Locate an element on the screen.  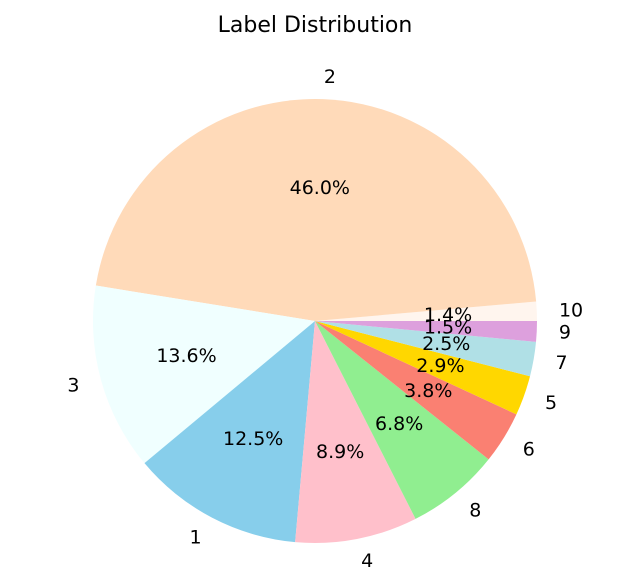
slice-label-5: 5 is located at coordinates (551, 403).